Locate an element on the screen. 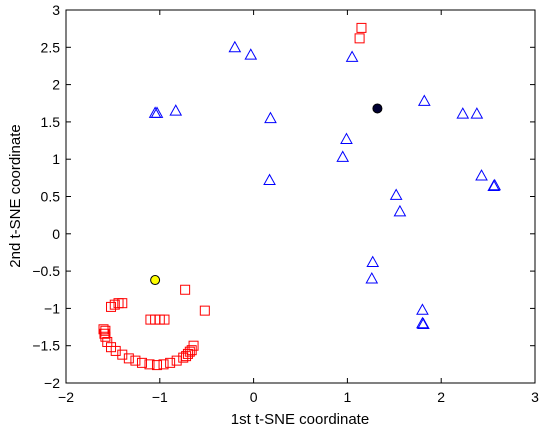 The width and height of the screenshot is (550, 430). x-tick-label: −2 is located at coordinates (66, 397).